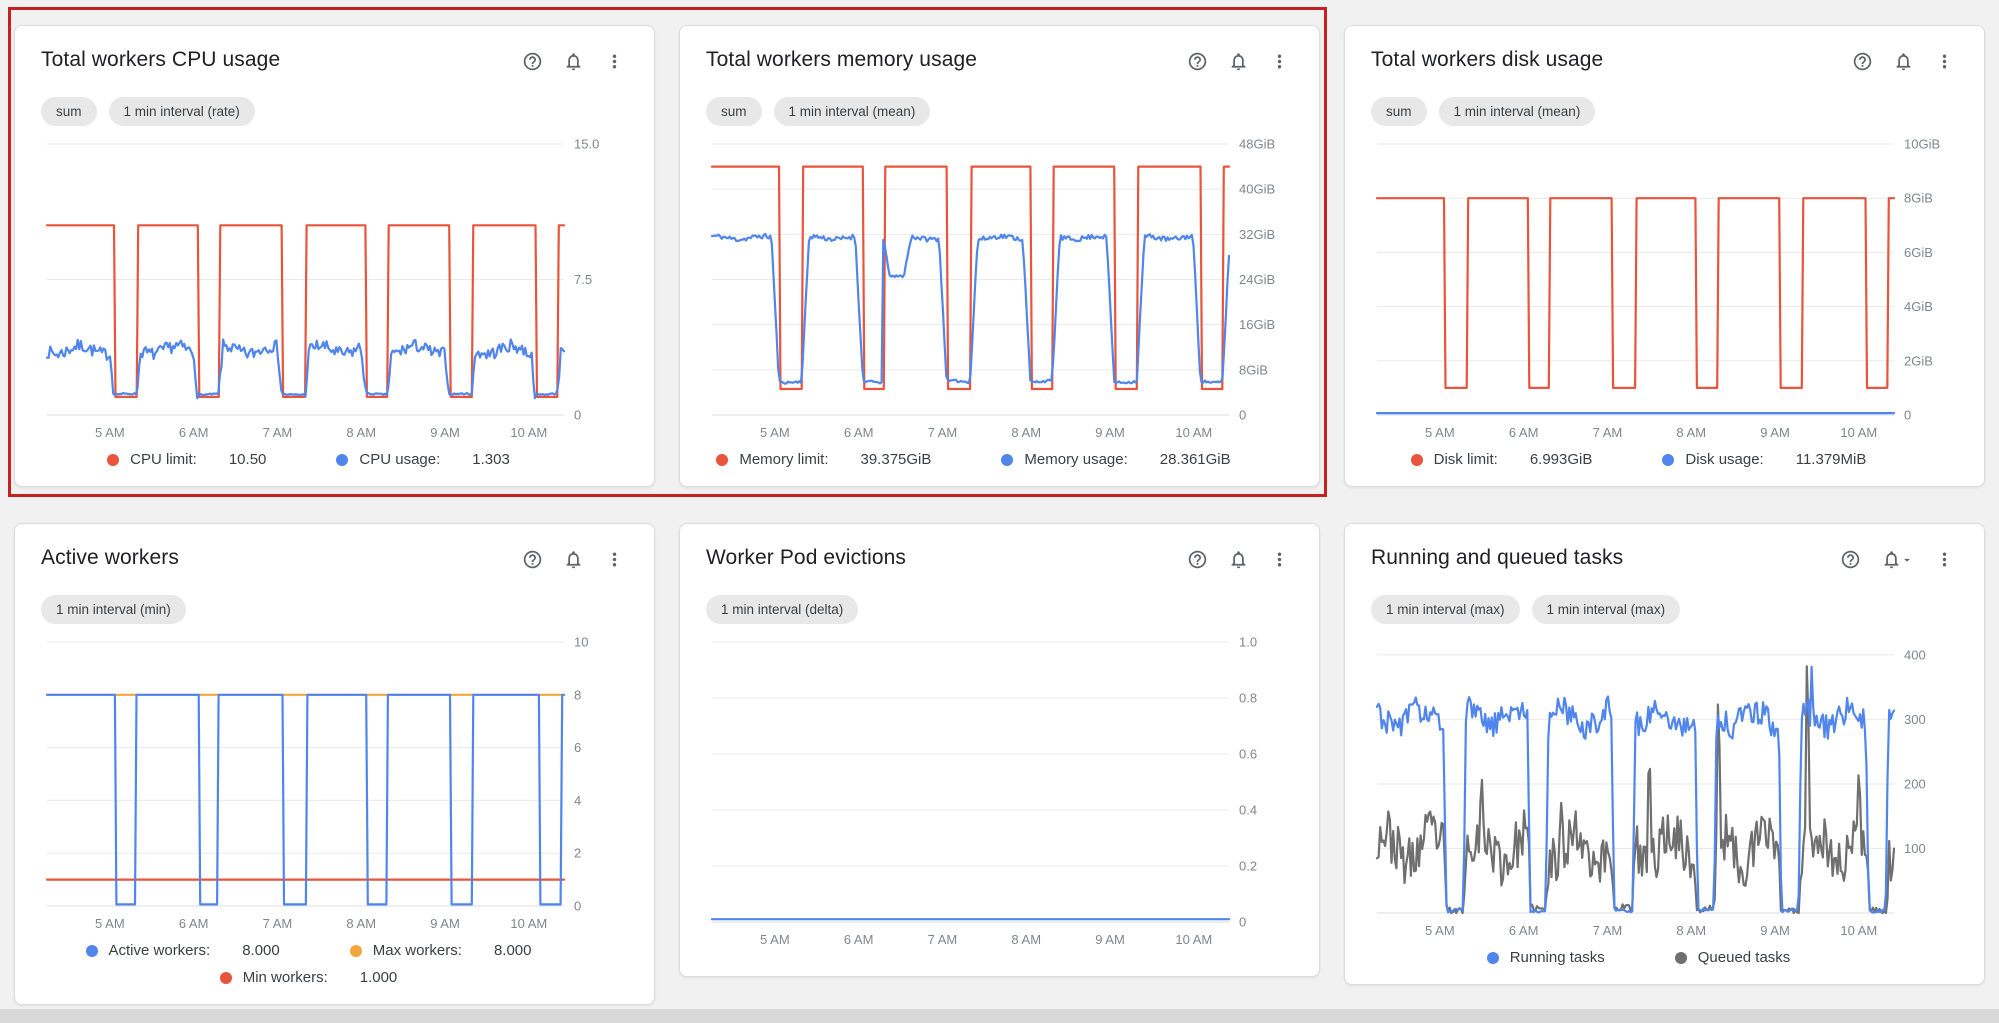 This screenshot has height=1023, width=1999. Describe the element at coordinates (161, 59) in the screenshot. I see `card-title: Total workers CPU usage` at that location.